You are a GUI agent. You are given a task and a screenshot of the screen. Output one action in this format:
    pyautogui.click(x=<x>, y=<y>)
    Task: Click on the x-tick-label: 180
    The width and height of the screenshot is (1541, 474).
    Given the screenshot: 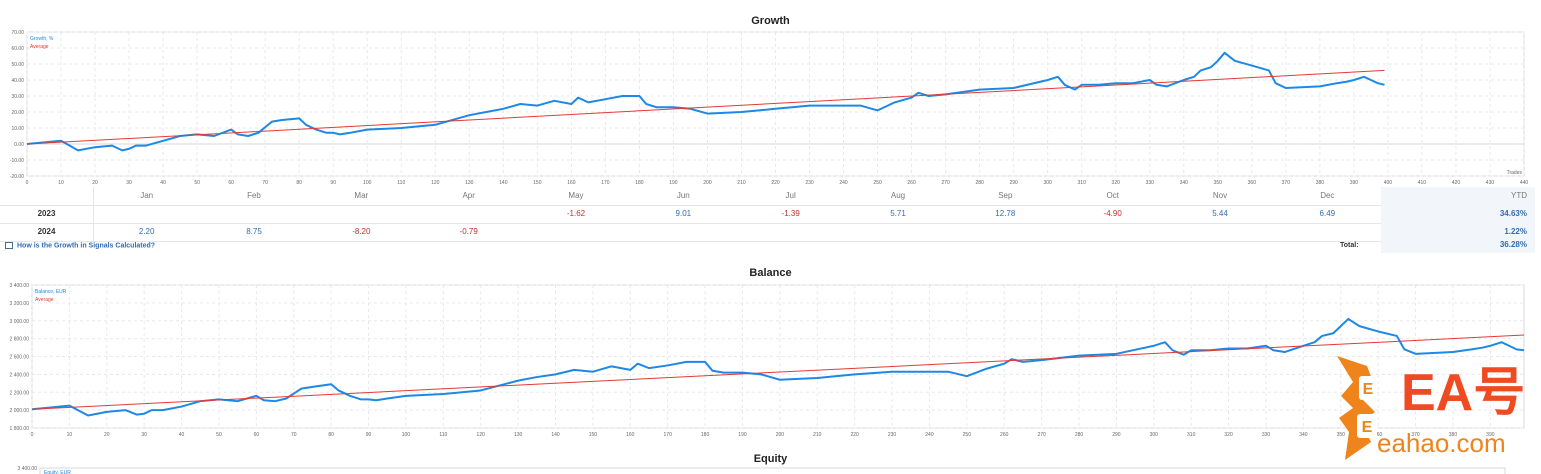 What is the action you would take?
    pyautogui.click(x=705, y=435)
    